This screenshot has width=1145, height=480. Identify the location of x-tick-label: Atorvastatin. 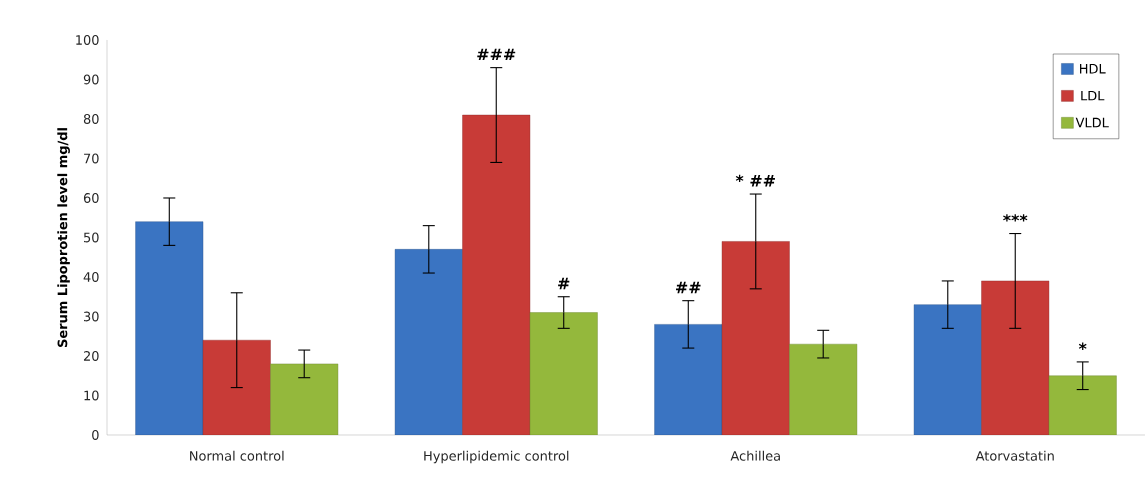
(1014, 455).